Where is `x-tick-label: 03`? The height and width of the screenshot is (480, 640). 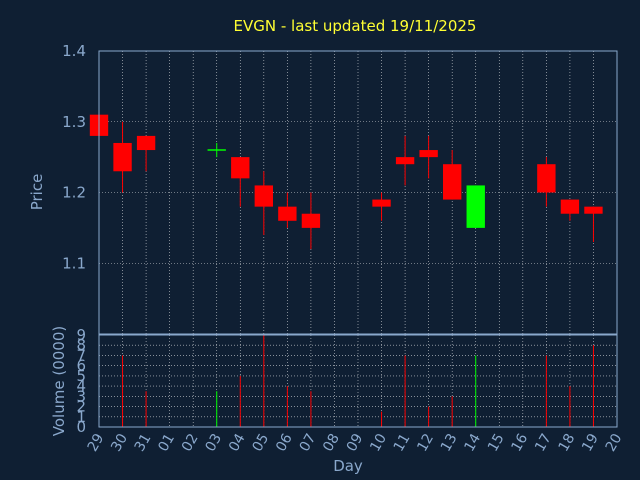
x-tick-label: 03 is located at coordinates (213, 442).